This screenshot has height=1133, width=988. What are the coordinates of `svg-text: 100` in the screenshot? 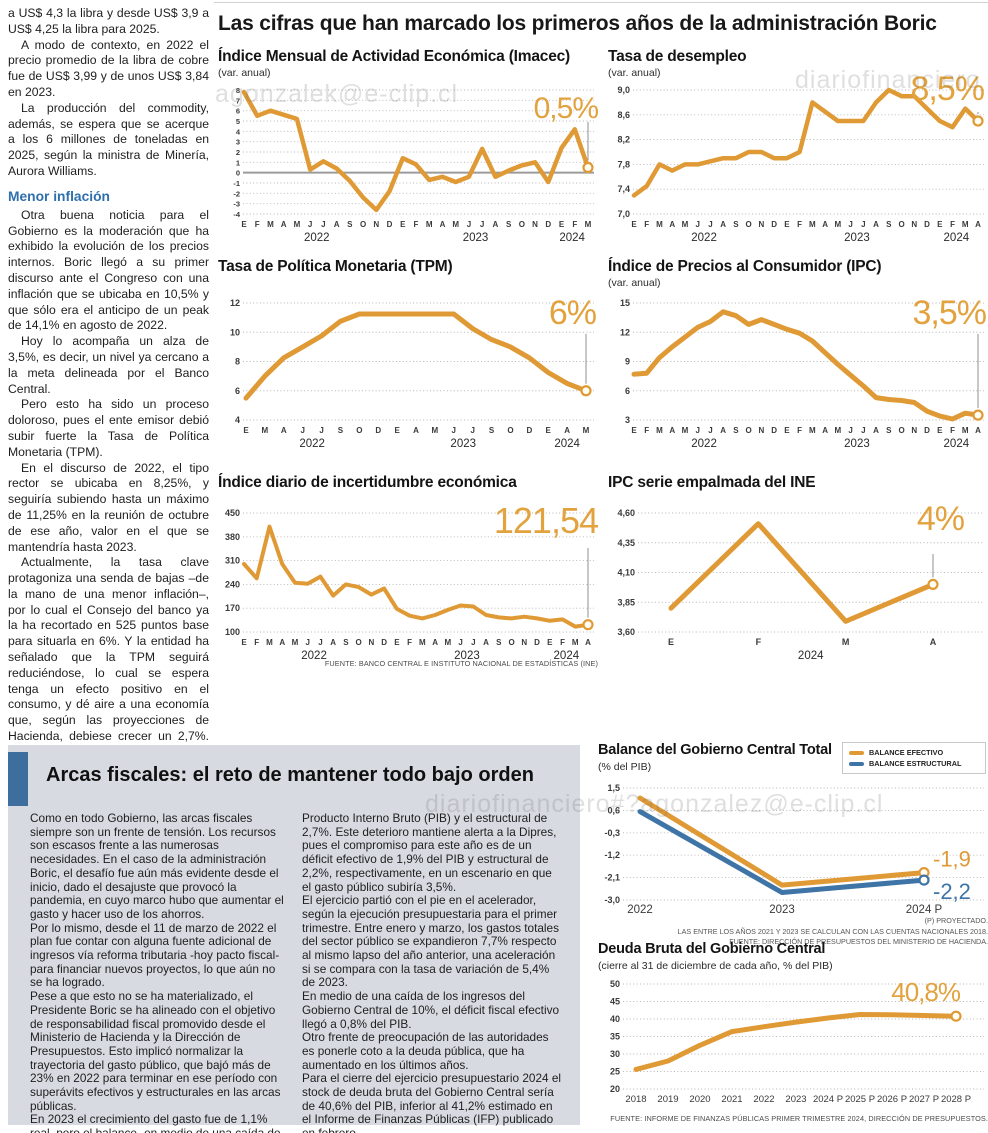 It's located at (232, 632).